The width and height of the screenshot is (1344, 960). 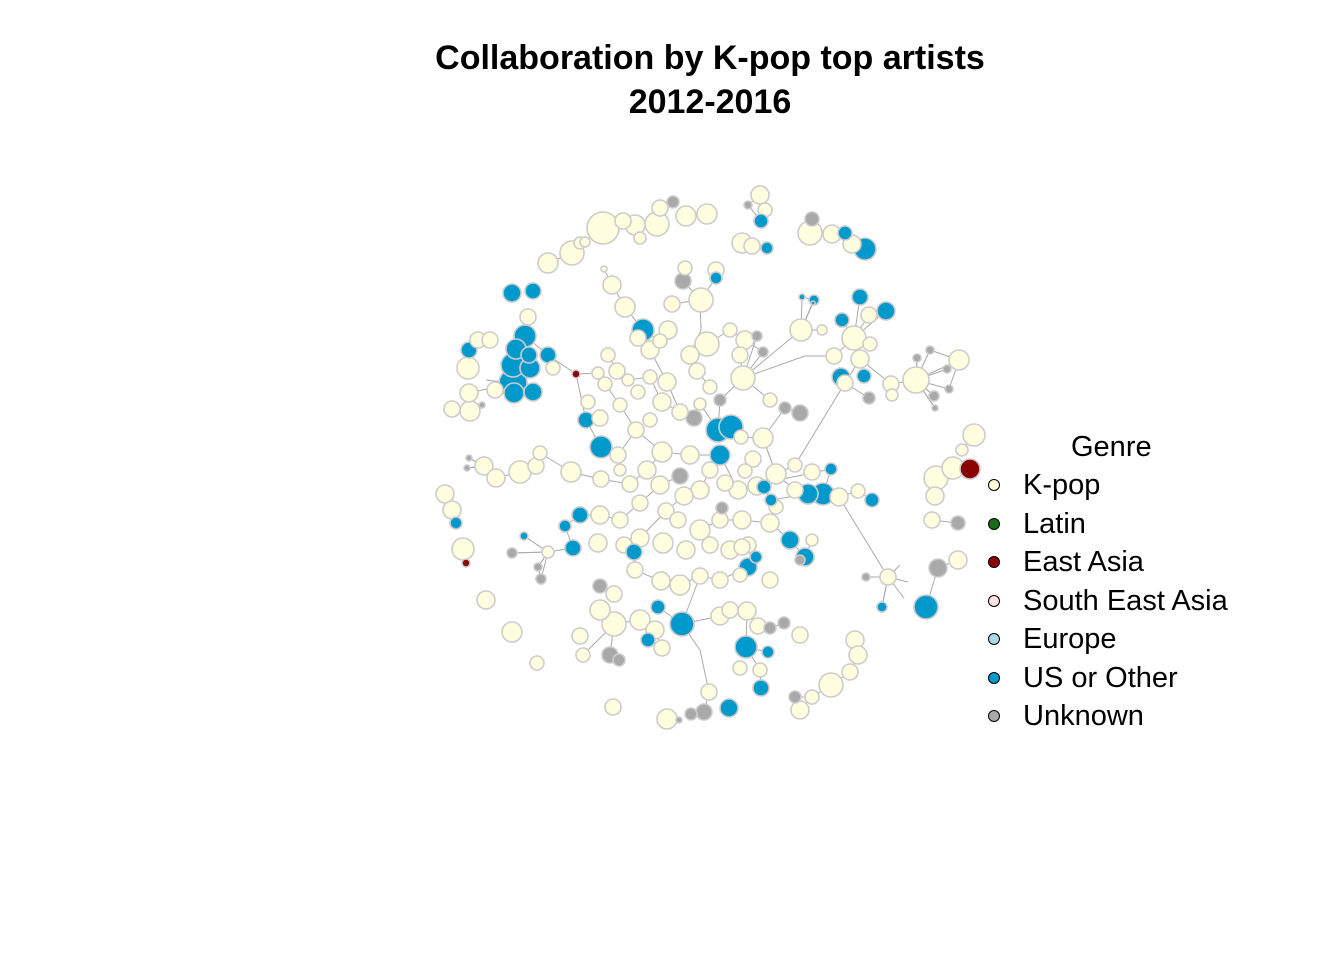 What do you see at coordinates (994, 639) in the screenshot?
I see `legend-swatch-europe` at bounding box center [994, 639].